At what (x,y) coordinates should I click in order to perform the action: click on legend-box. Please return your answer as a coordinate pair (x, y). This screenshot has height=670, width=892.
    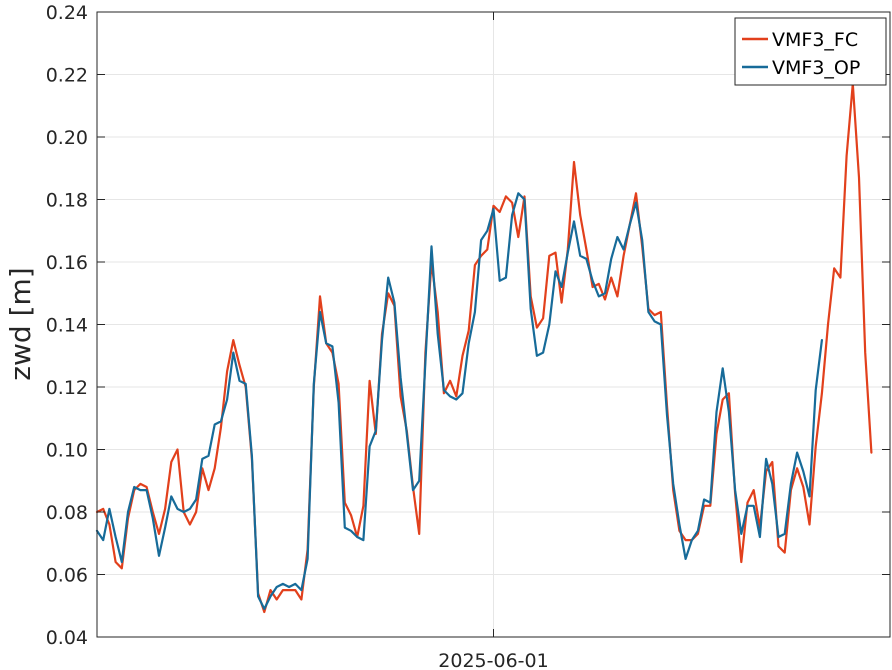
    Looking at the image, I should click on (810, 51).